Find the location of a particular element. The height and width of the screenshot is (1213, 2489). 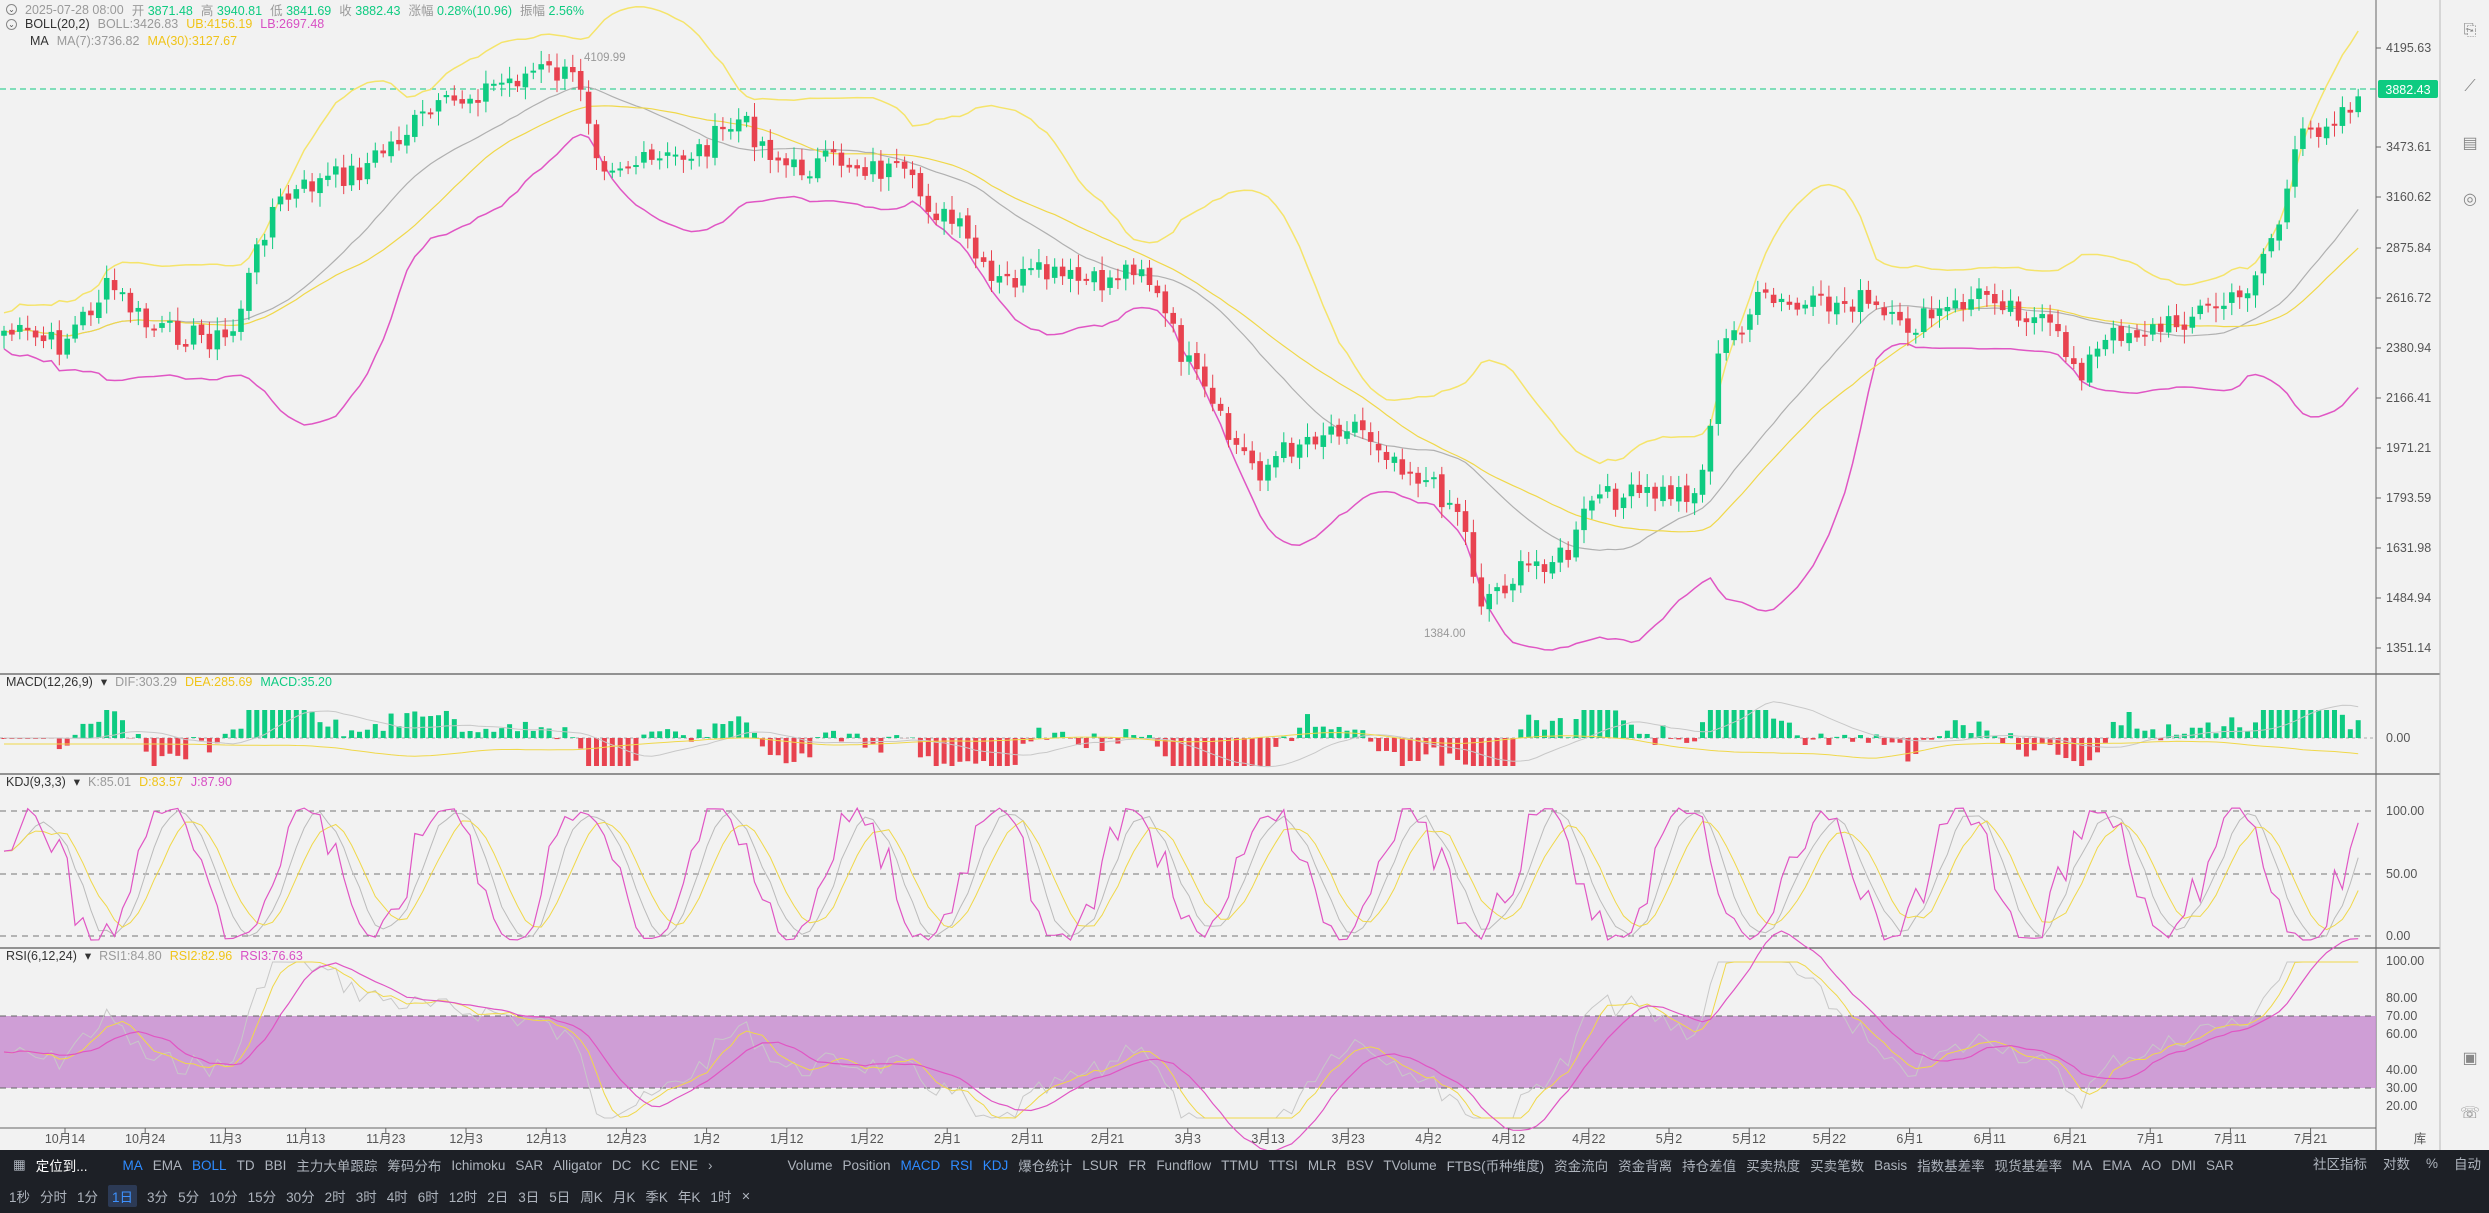

interval-6: 15分 is located at coordinates (262, 1197).